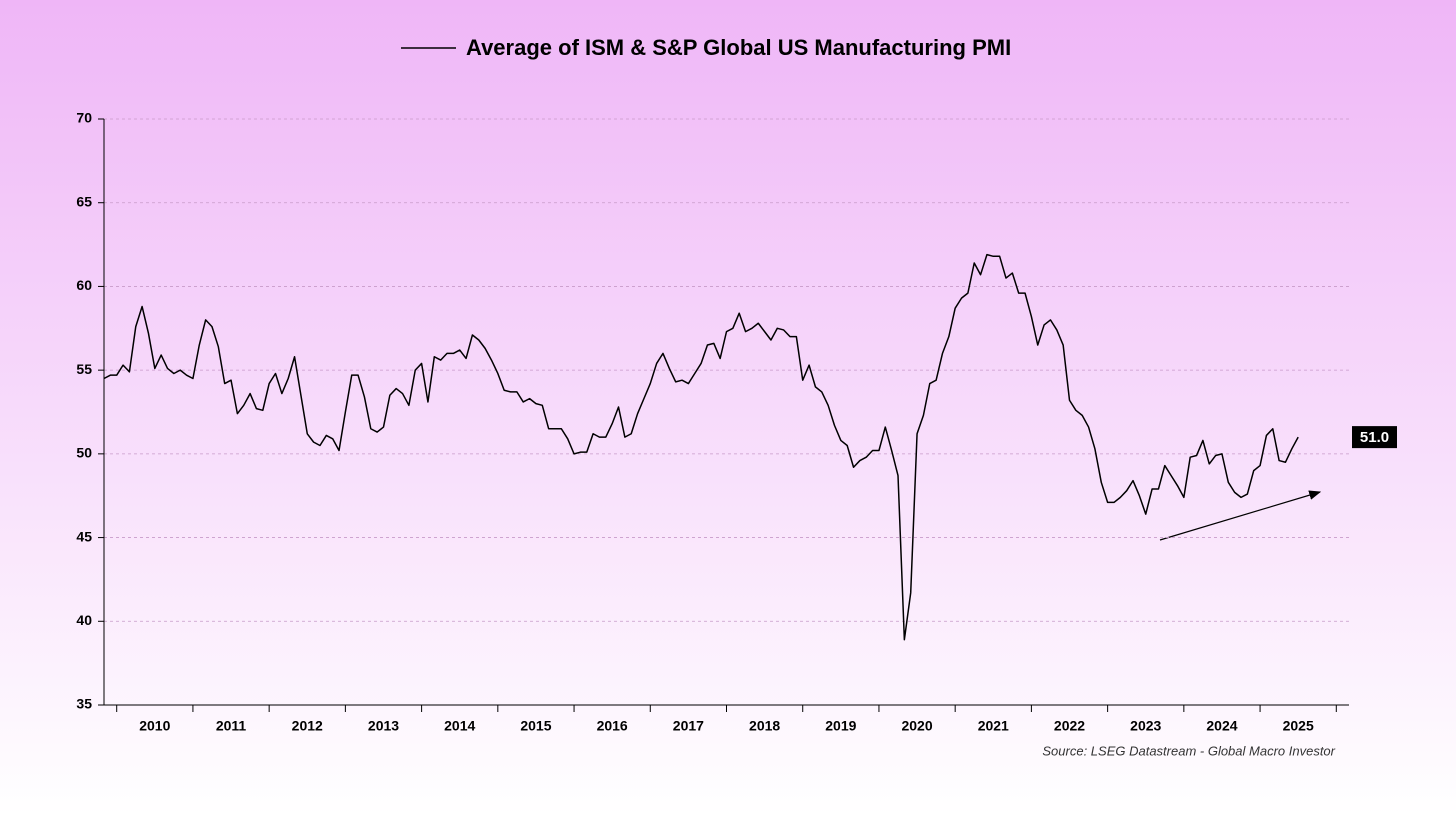 The width and height of the screenshot is (1456, 815). Describe the element at coordinates (84, 620) in the screenshot. I see `y-tick-label: 40` at that location.